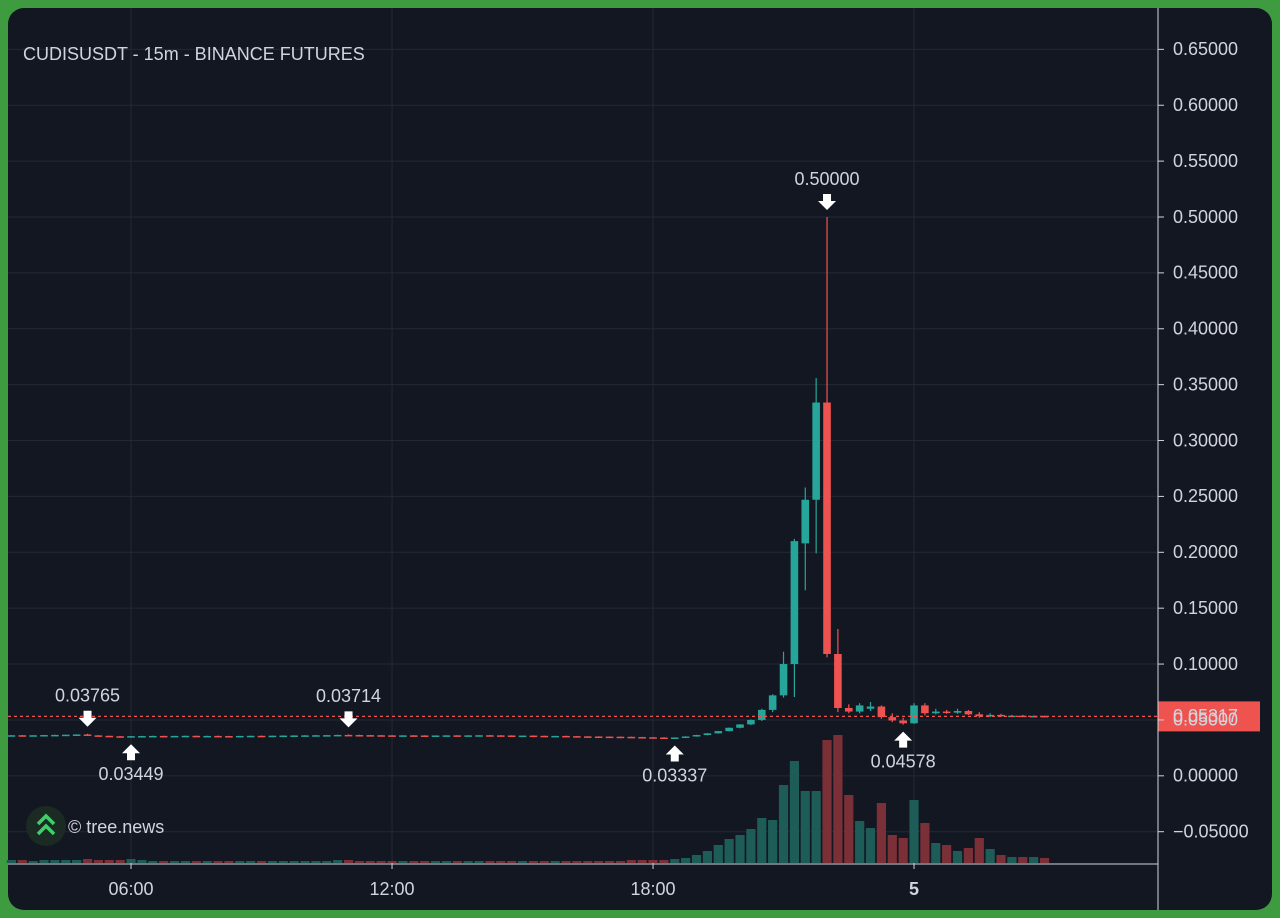 The image size is (1280, 918). I want to click on chart-title: CUDISUSDT - 15m - BINANCE FUTURES, so click(194, 54).